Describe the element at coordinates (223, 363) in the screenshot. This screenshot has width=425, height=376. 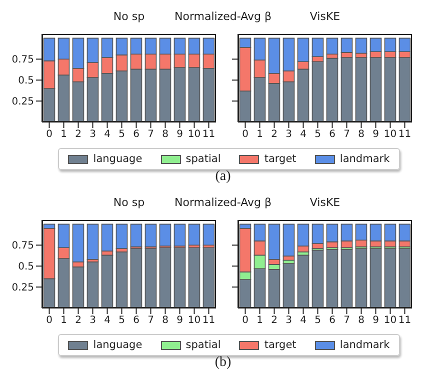
I see `text: (b)` at that location.